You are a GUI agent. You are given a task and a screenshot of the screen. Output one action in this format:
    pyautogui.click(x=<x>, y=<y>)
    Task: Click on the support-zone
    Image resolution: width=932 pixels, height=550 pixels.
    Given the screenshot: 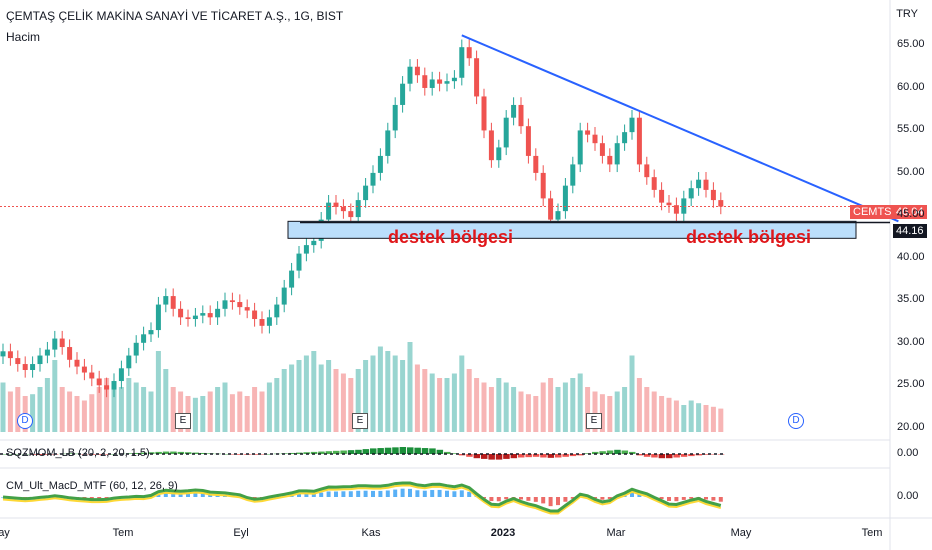 What is the action you would take?
    pyautogui.click(x=572, y=229)
    